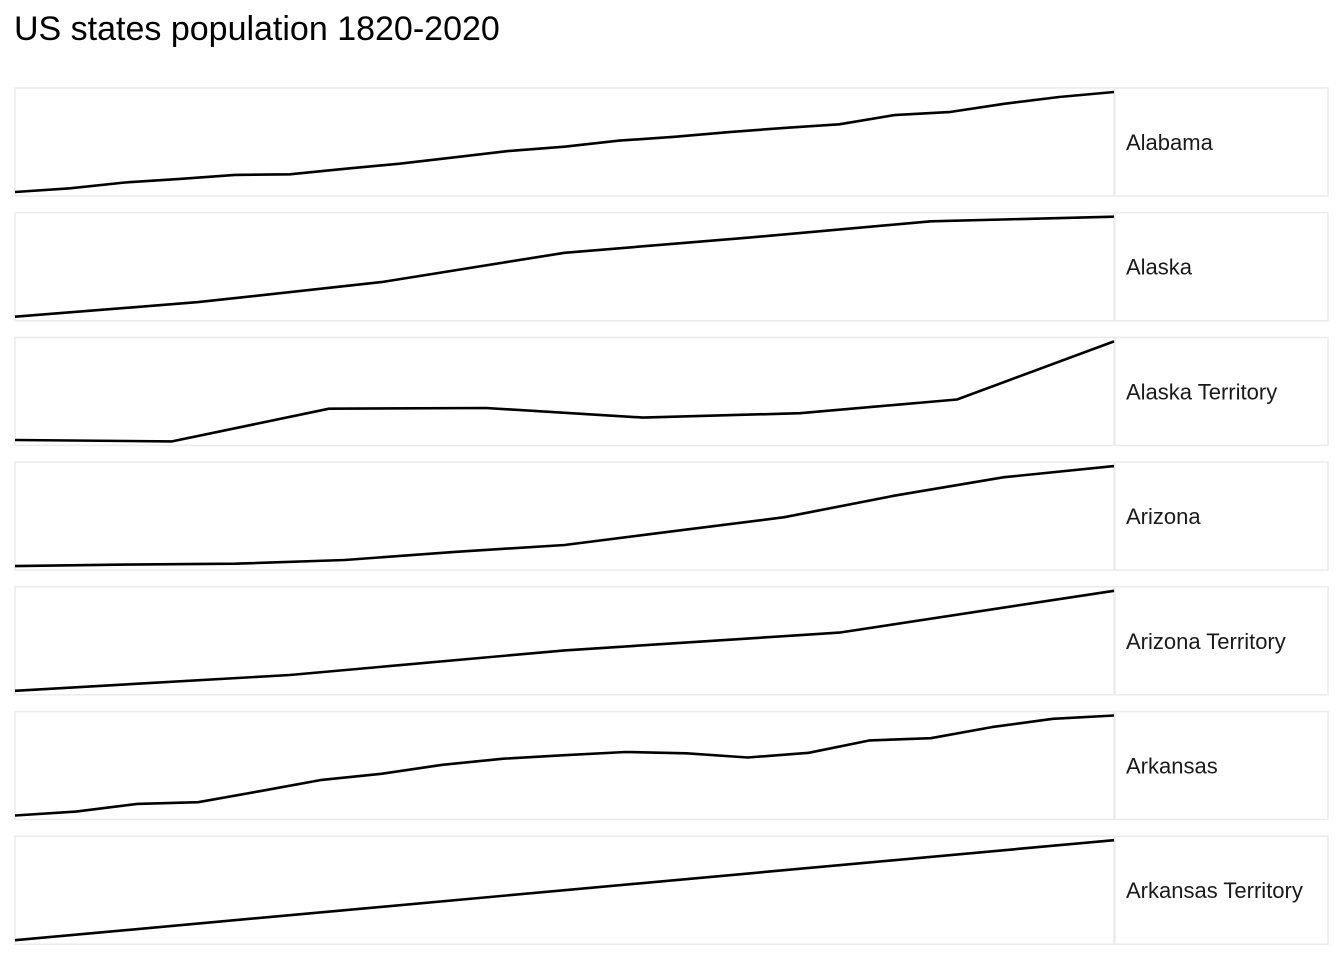 The image size is (1344, 960). Describe the element at coordinates (564, 890) in the screenshot. I see `series-line-arkansas-territory` at that location.